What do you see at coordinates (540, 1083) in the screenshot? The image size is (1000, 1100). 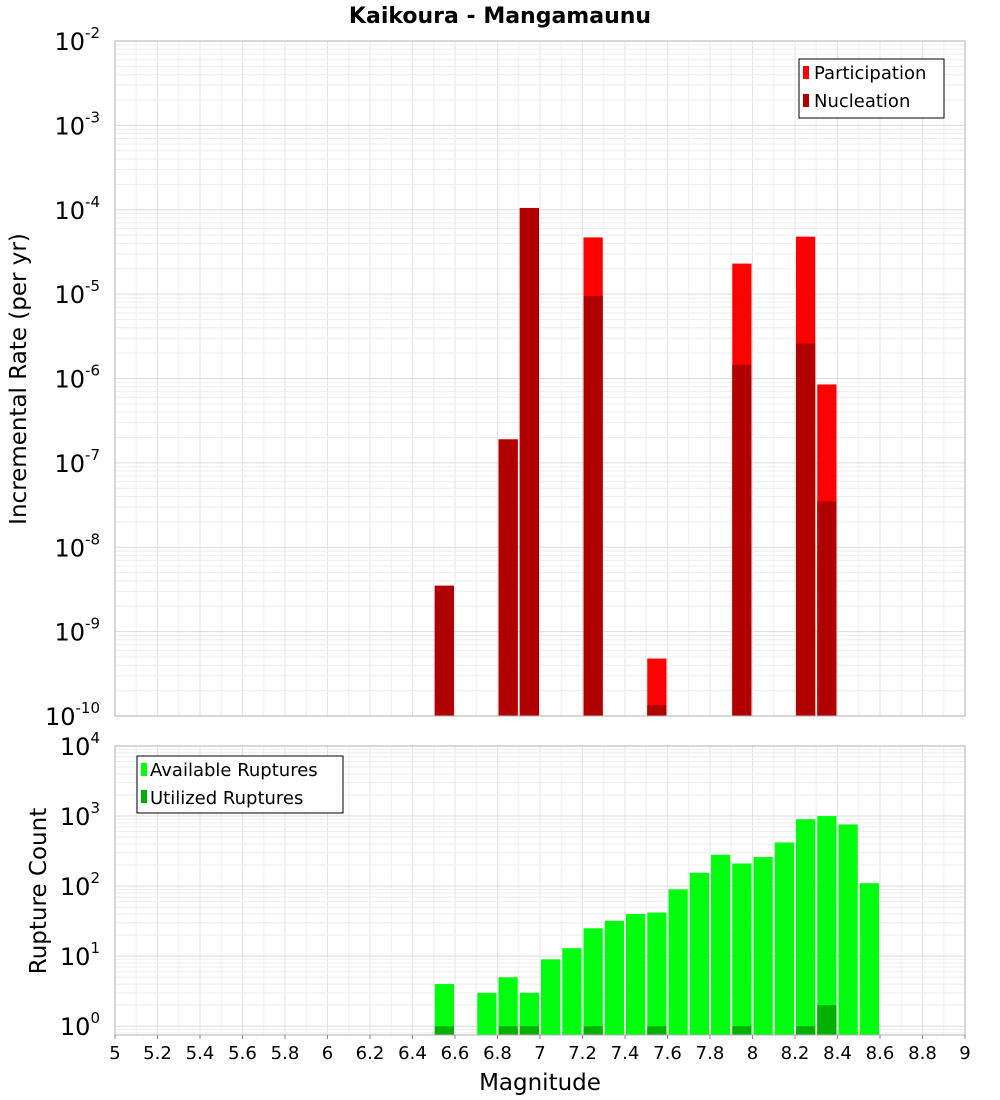 I see `x-axis-label: Magnitude` at bounding box center [540, 1083].